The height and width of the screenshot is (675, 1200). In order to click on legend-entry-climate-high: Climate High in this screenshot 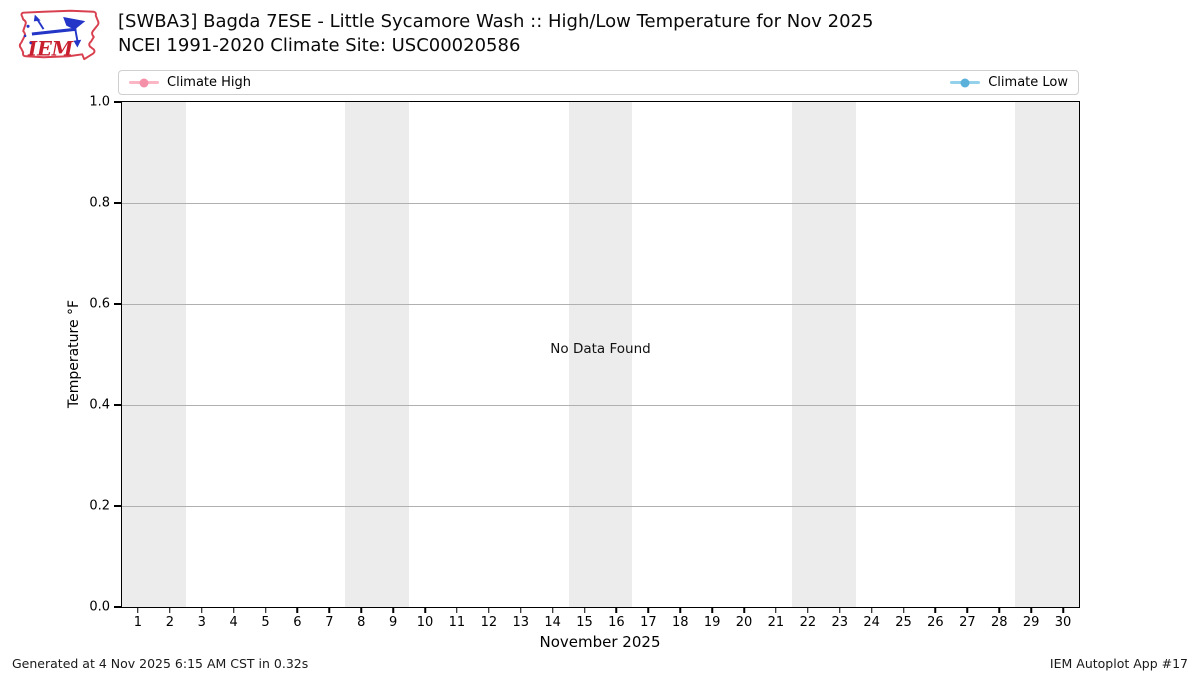, I will do `click(190, 82)`.